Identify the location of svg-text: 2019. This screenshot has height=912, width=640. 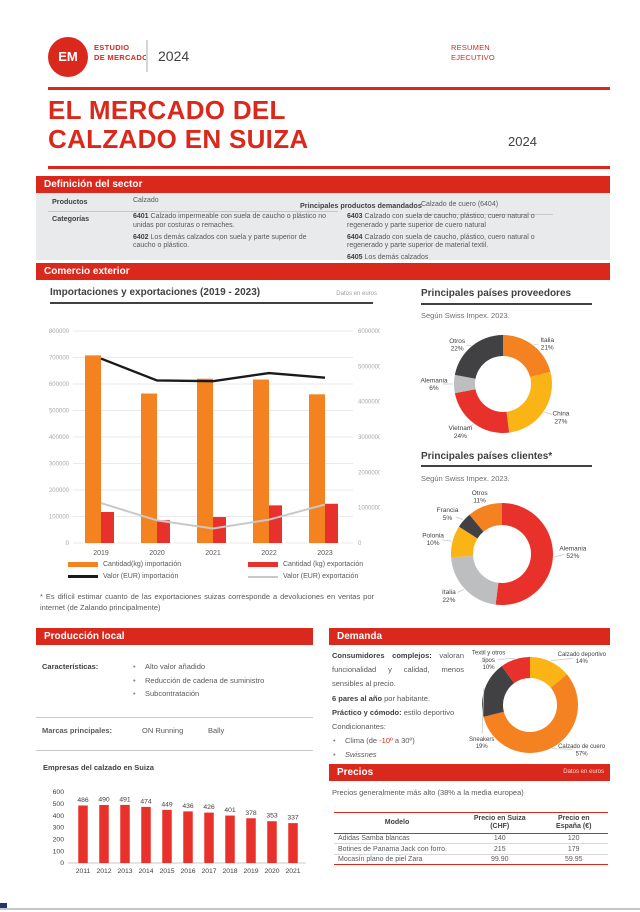
(101, 553).